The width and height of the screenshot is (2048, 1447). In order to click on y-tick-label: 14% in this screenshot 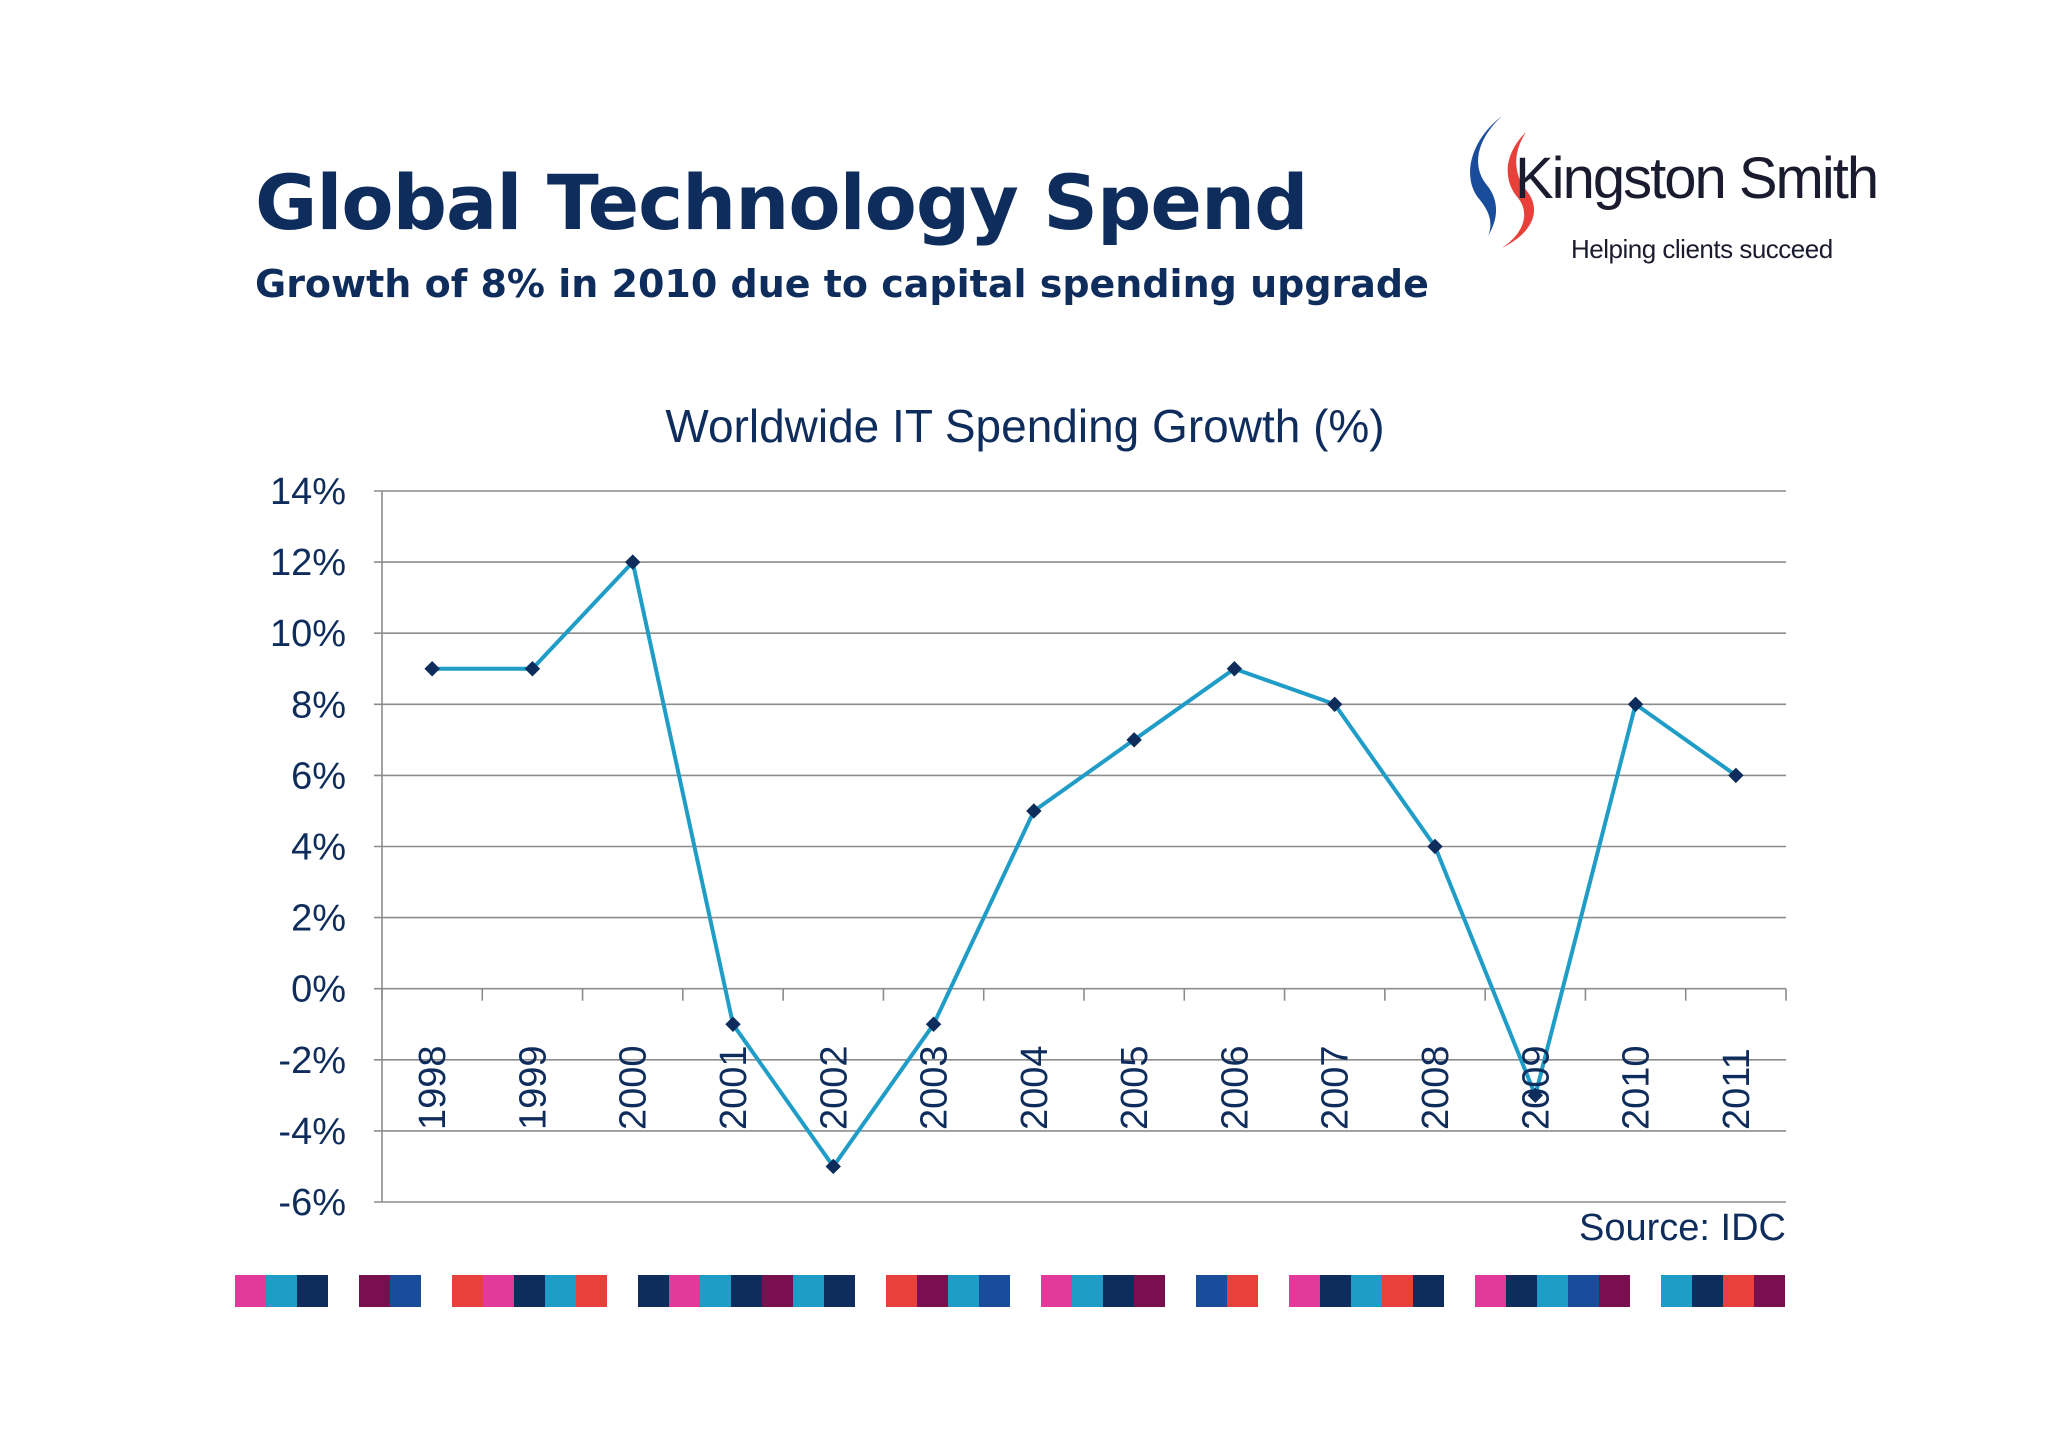, I will do `click(308, 492)`.